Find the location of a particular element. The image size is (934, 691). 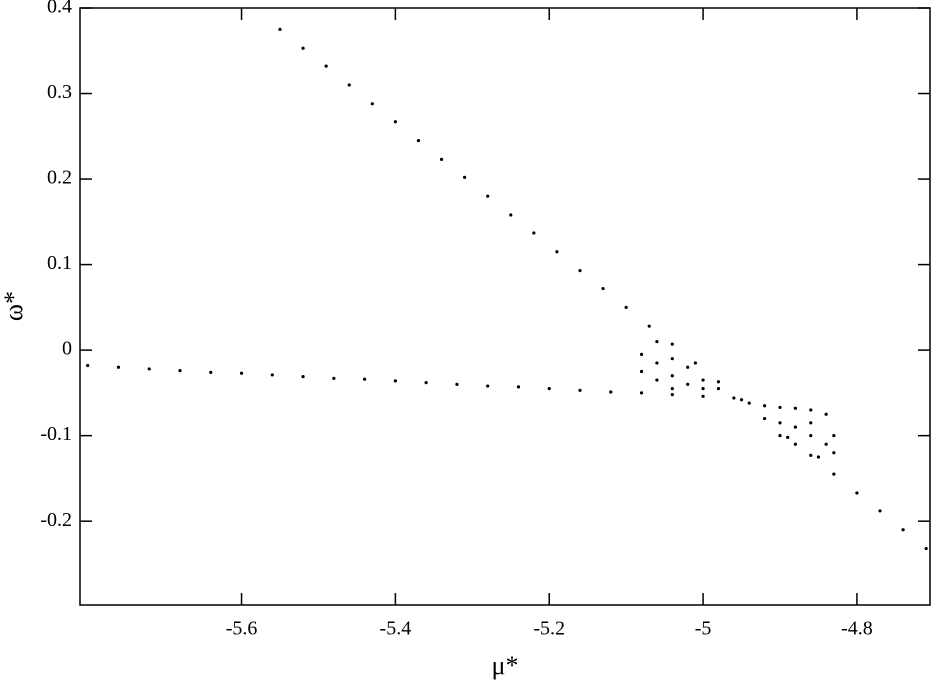

y-tick-label: -0.2 is located at coordinates (56, 520).